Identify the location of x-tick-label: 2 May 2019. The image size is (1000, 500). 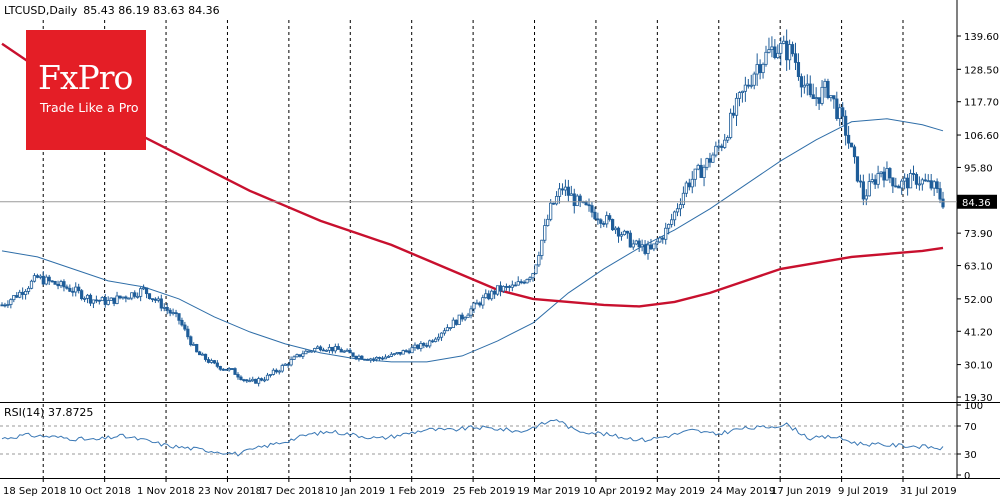
(675, 491).